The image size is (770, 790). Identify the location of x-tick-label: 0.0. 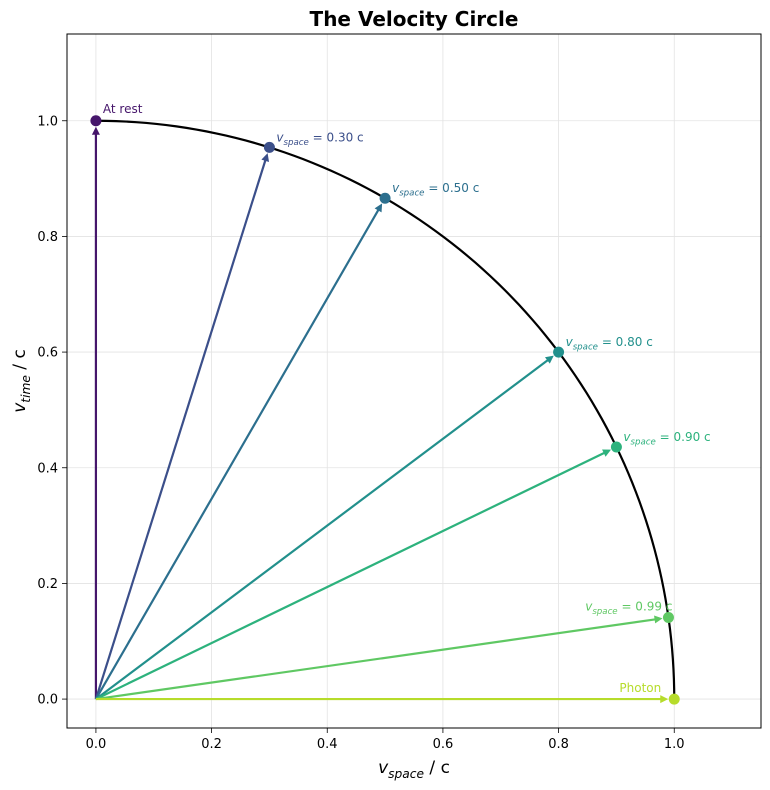
(96, 744).